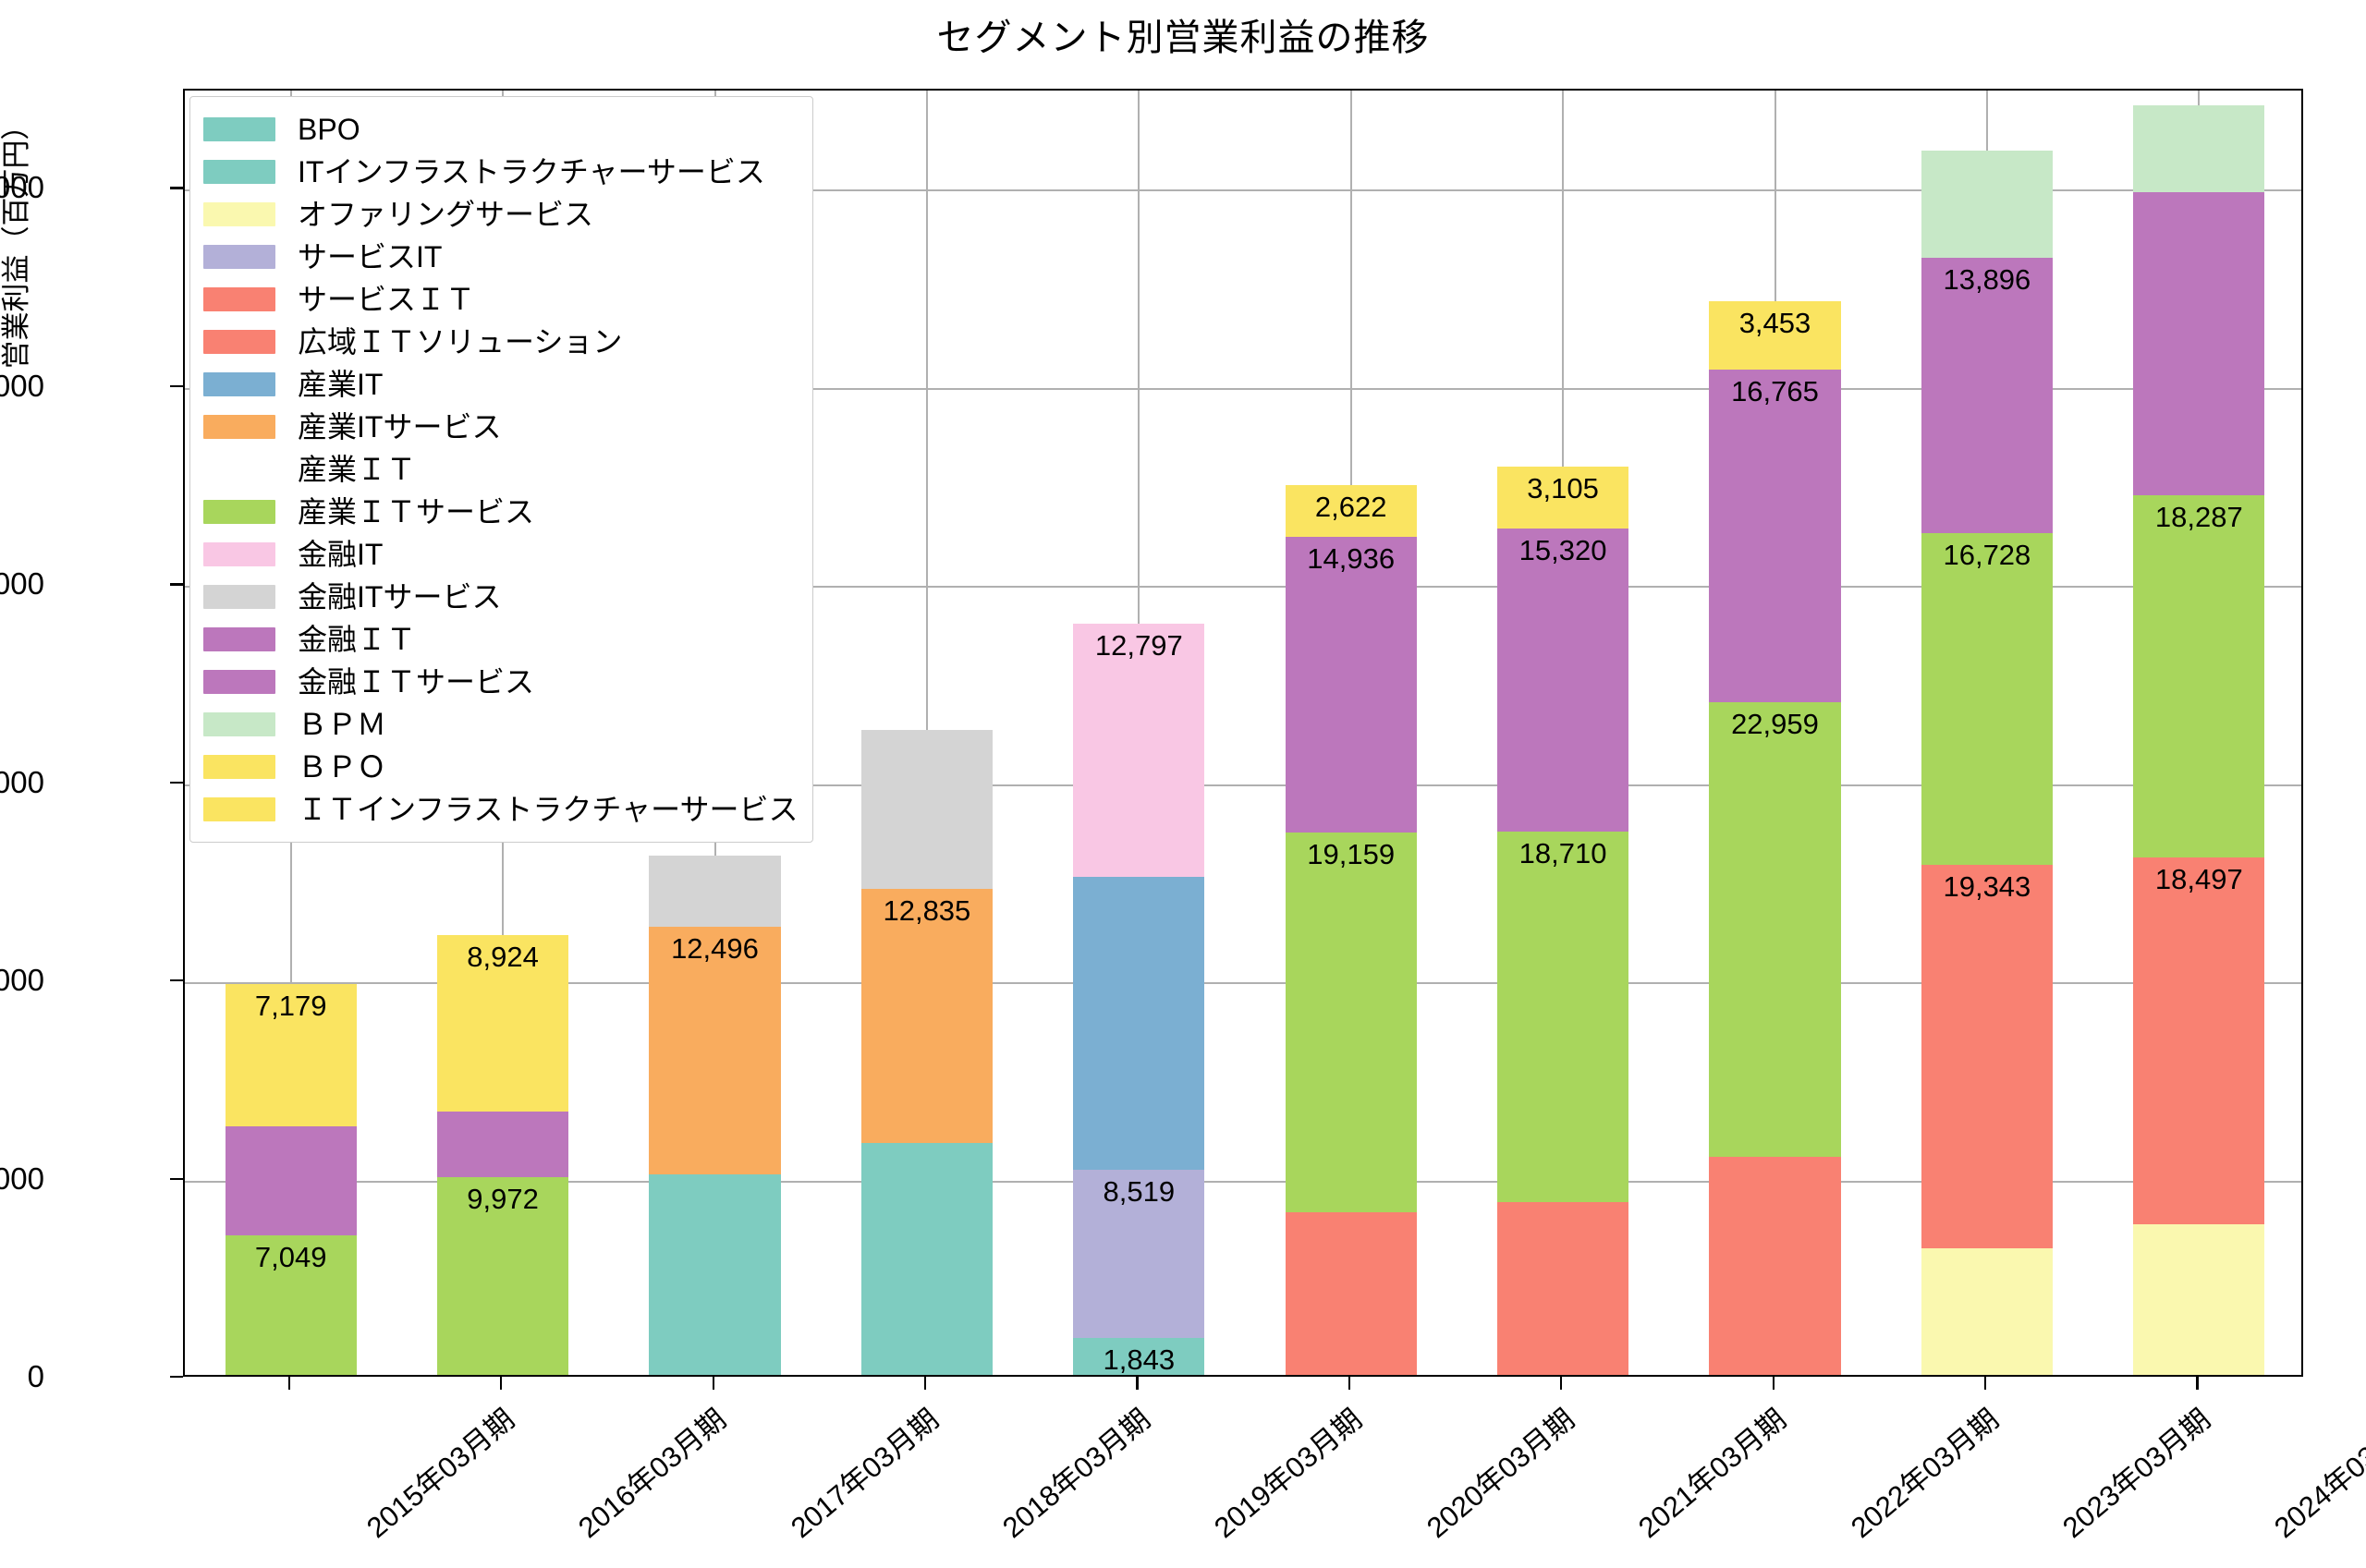  I want to click on bar-segment: 19,343, so click(1987, 1056).